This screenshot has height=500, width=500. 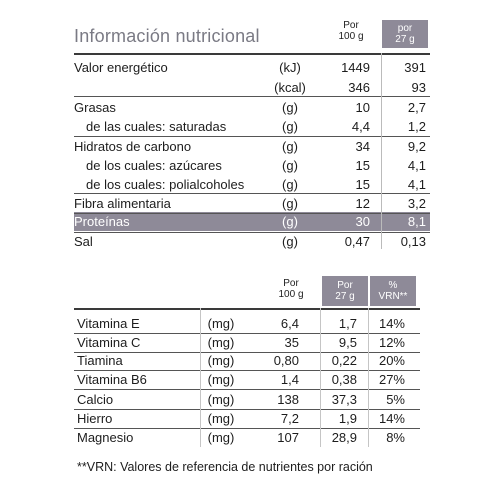 I want to click on vitamin-row: Magnesio (mg) 107 28,9 8%, so click(x=247, y=438).